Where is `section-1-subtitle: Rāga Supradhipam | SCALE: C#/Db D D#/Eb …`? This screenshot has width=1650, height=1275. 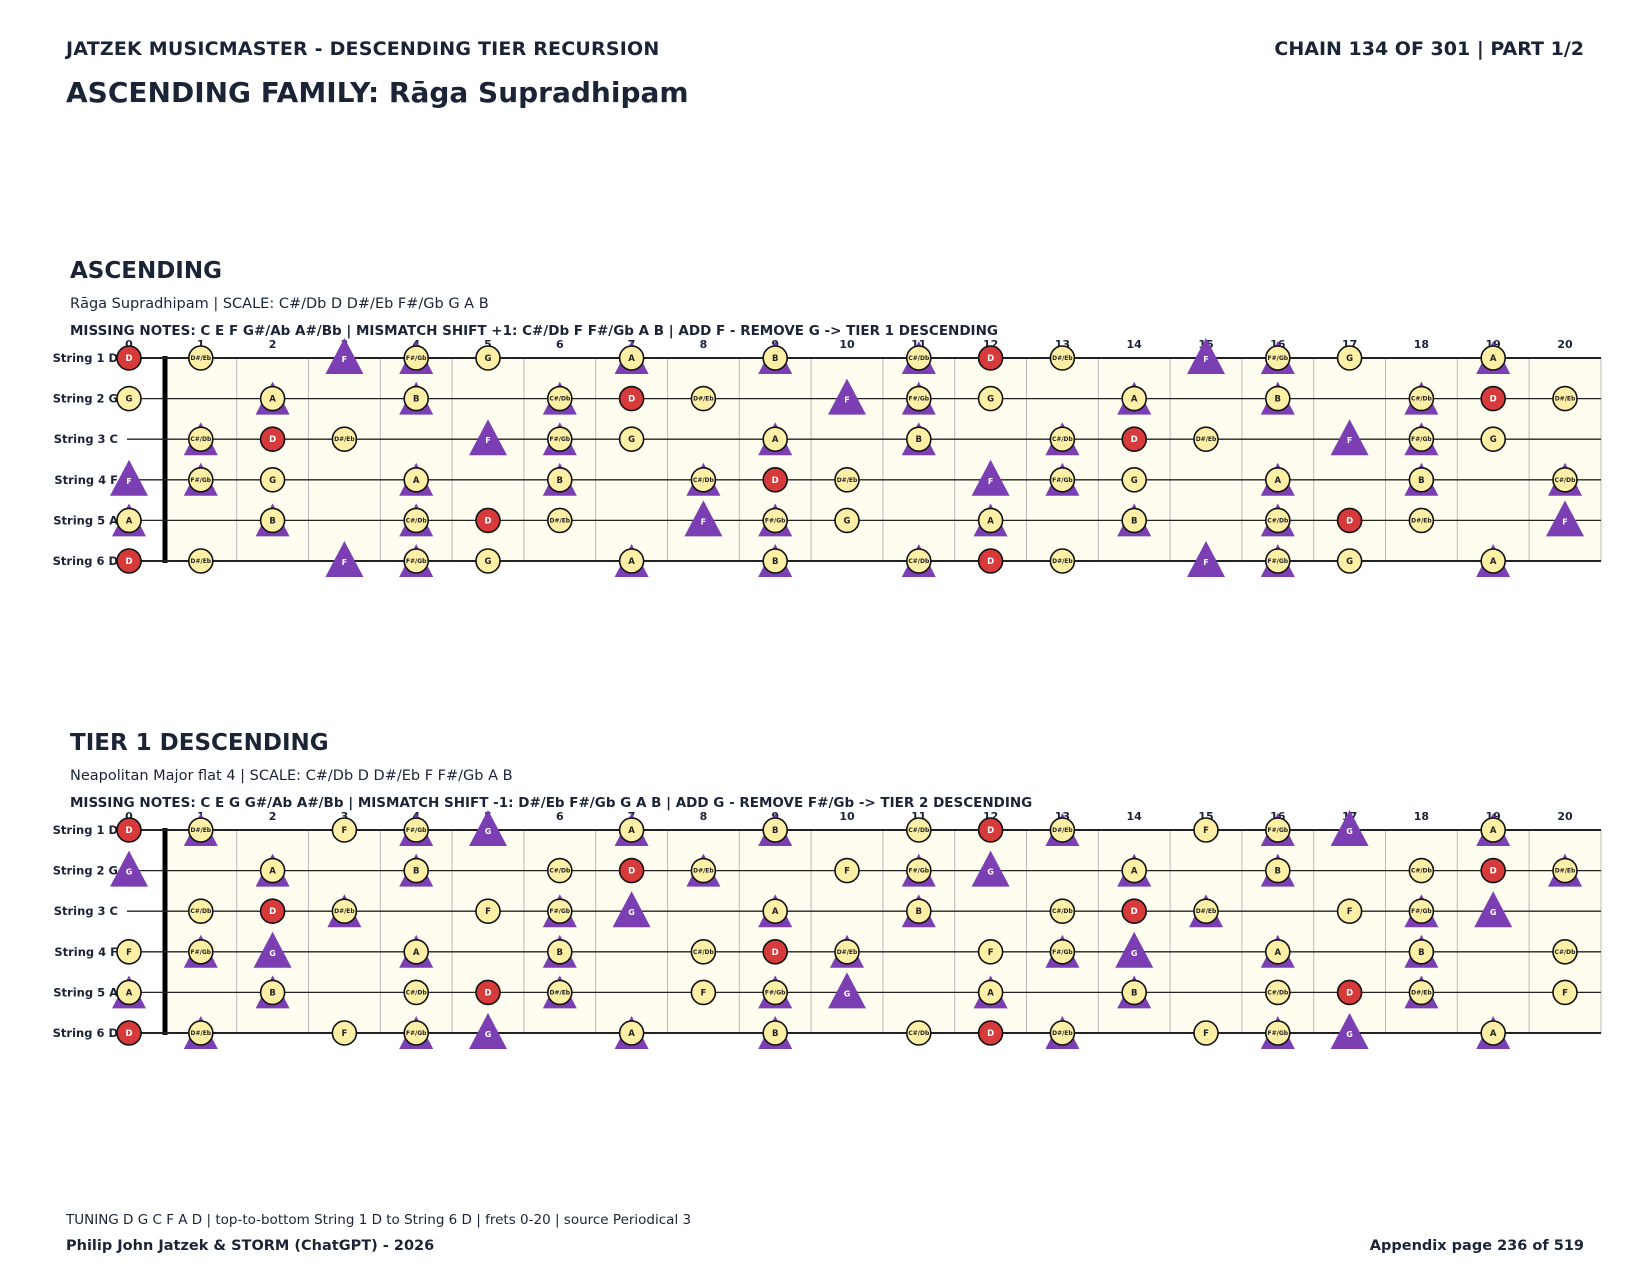 section-1-subtitle: Rāga Supradhipam | SCALE: C#/Db D D#/Eb … is located at coordinates (279, 304).